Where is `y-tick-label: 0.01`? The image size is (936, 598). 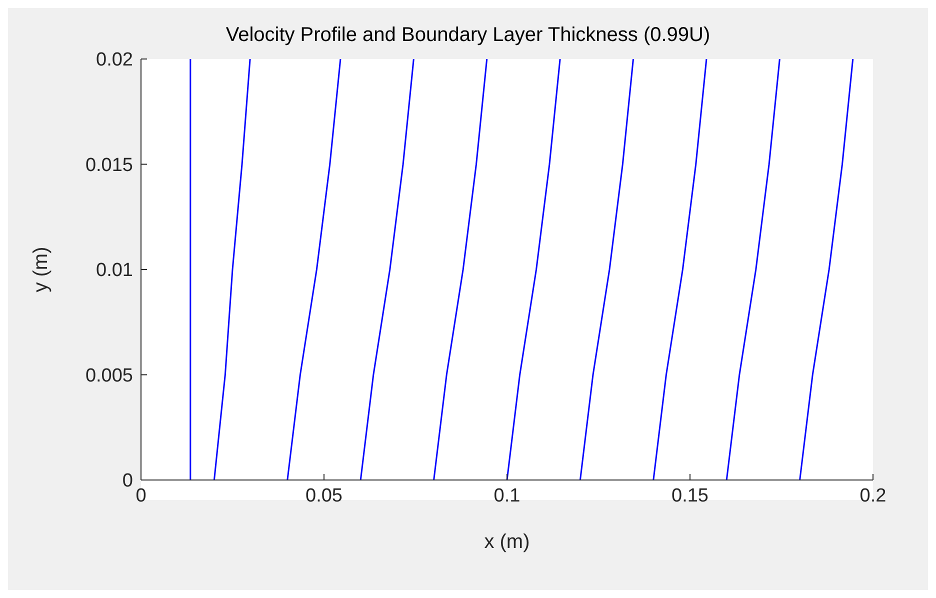
y-tick-label: 0.01 is located at coordinates (114, 271).